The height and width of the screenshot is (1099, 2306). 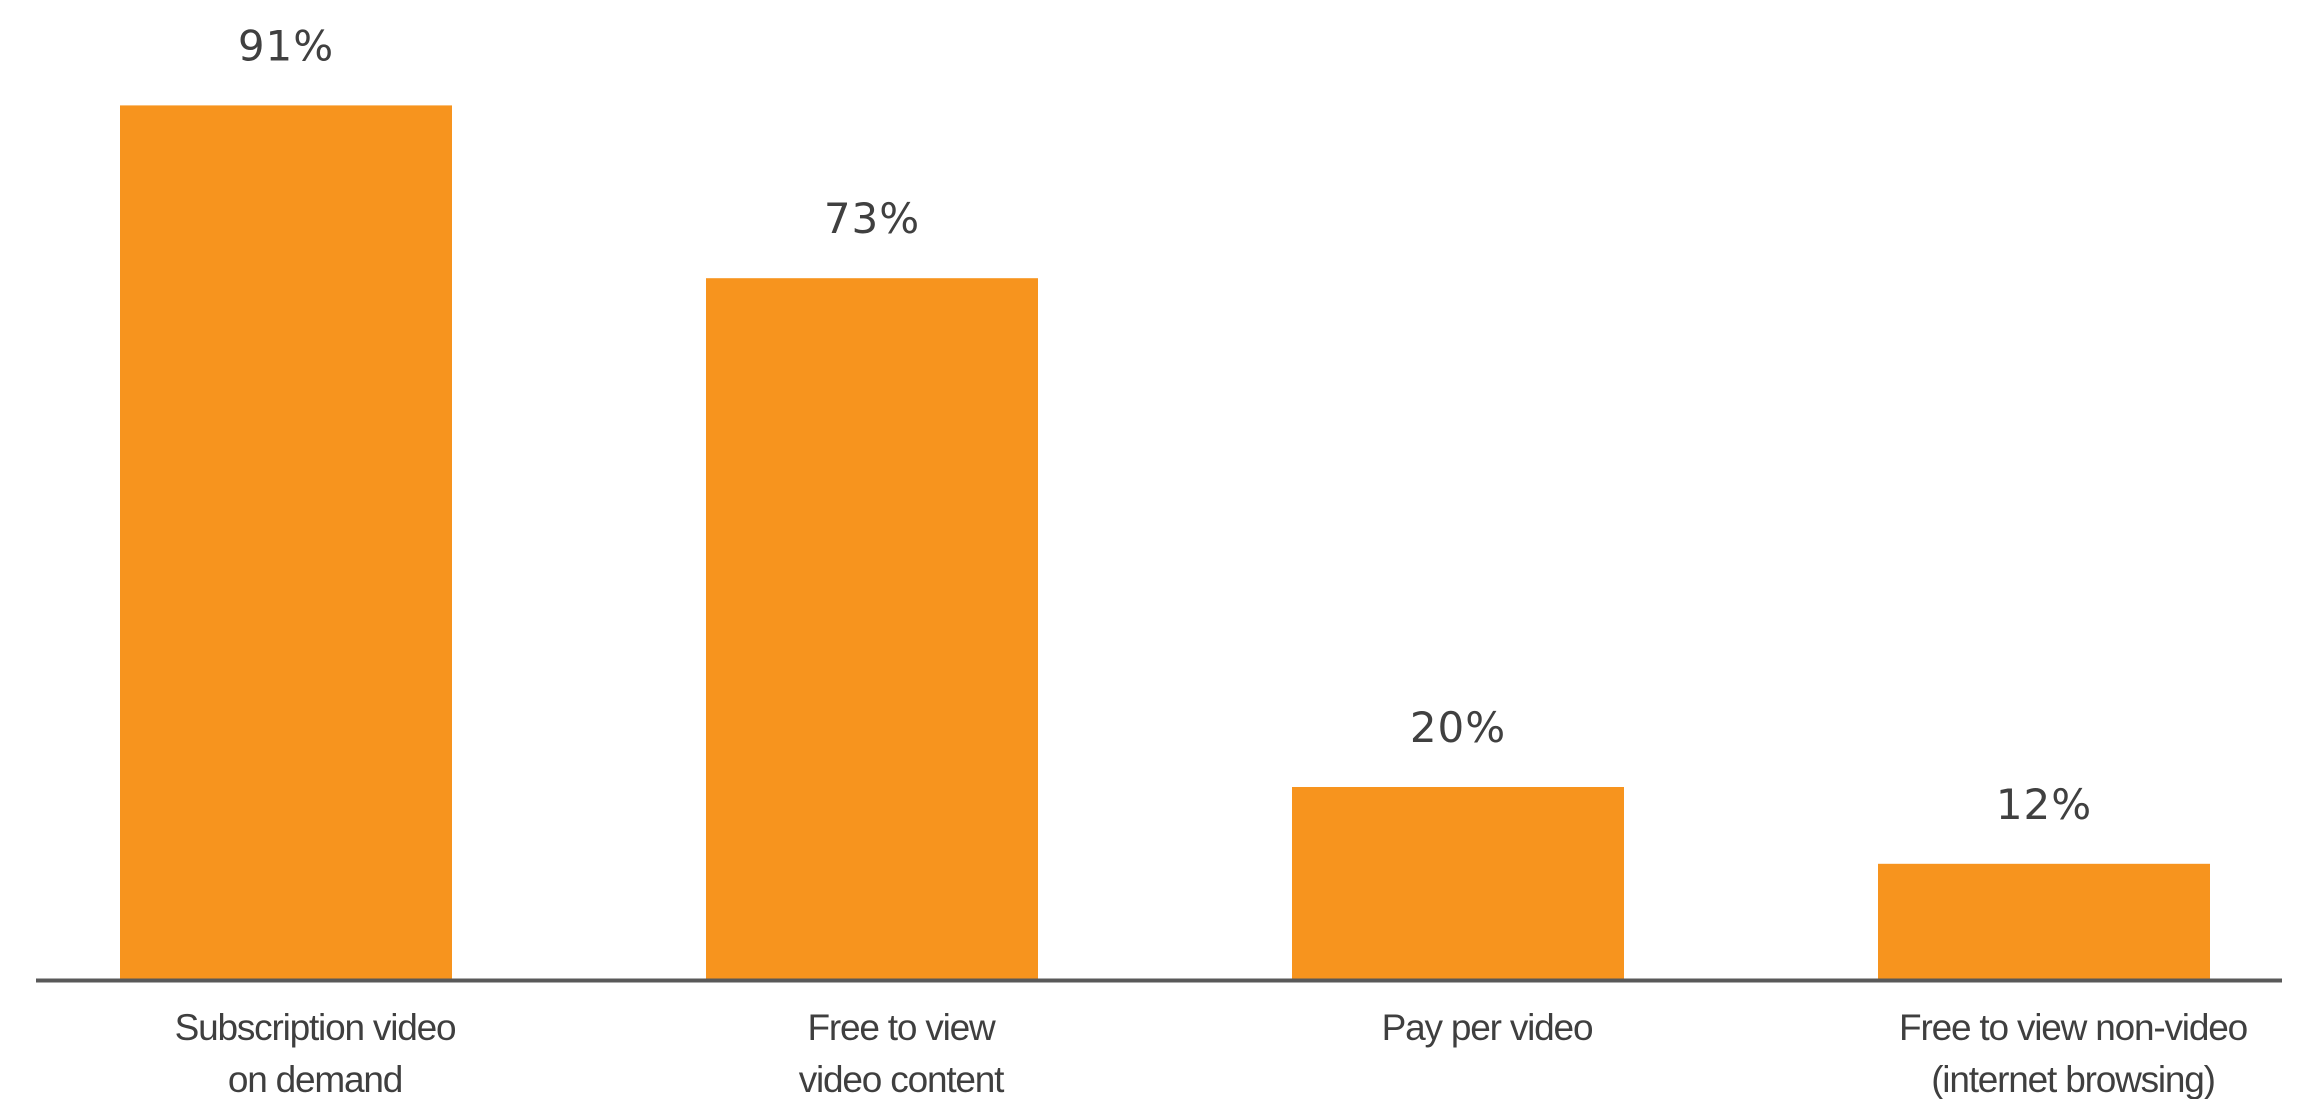 I want to click on category-label-line: Pay per video, so click(x=1487, y=1027).